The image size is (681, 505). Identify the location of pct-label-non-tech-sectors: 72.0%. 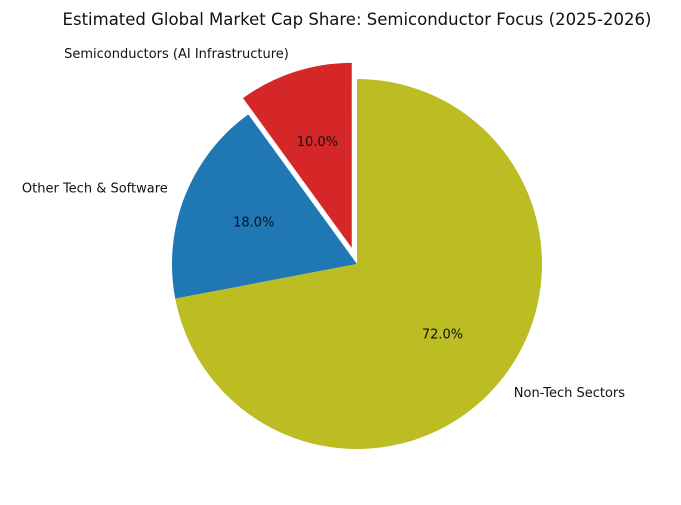
(442, 334).